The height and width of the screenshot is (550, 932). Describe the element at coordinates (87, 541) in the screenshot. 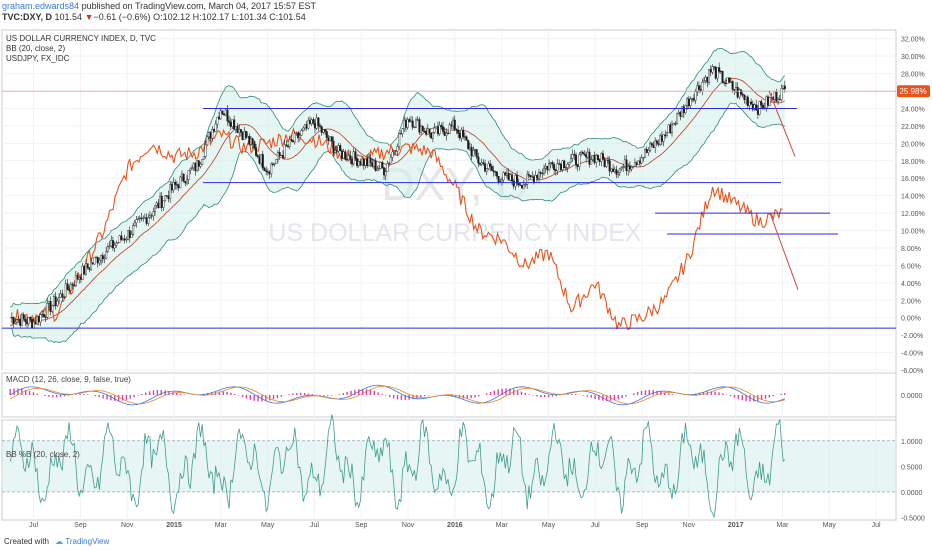

I see `tradingview-brand: TradingView` at that location.